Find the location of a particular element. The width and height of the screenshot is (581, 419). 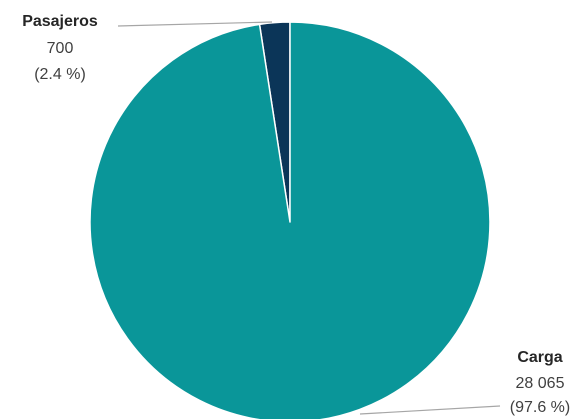

slice-label-pasajeros-name: Pasajeros is located at coordinates (60, 21).